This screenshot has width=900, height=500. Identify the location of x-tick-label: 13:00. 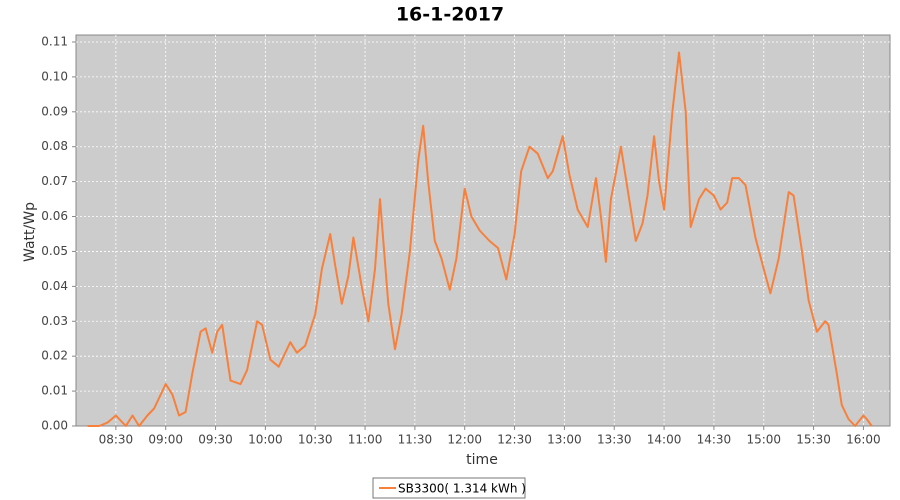
(564, 440).